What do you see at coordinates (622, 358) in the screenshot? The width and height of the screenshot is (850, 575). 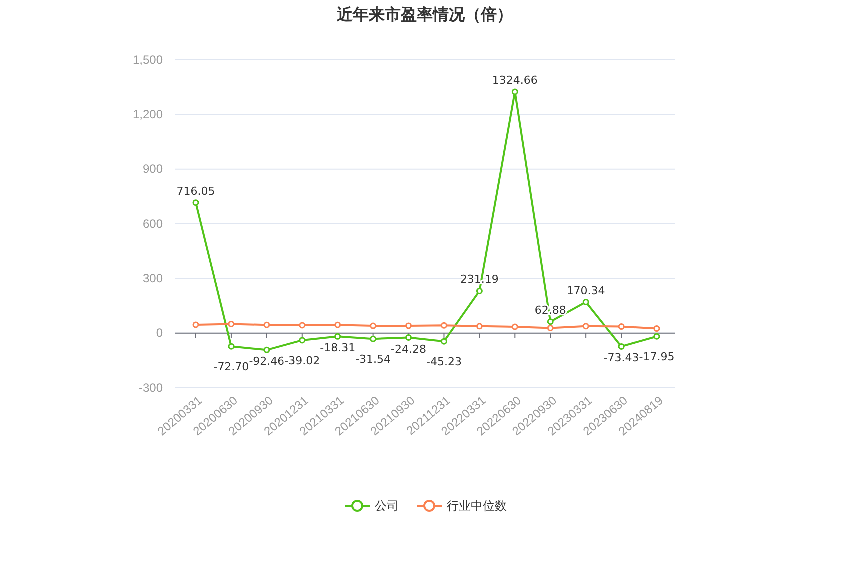 I see `data-label: -73.43` at bounding box center [622, 358].